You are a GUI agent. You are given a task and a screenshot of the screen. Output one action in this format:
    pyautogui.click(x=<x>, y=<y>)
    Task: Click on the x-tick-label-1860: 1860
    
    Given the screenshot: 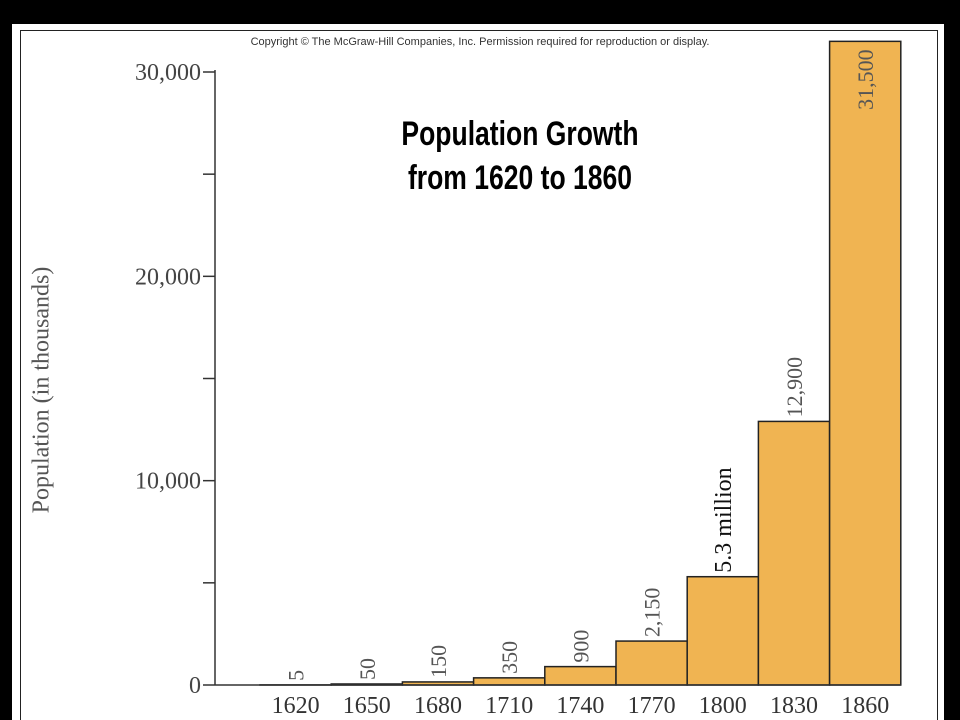 What is the action you would take?
    pyautogui.click(x=865, y=706)
    